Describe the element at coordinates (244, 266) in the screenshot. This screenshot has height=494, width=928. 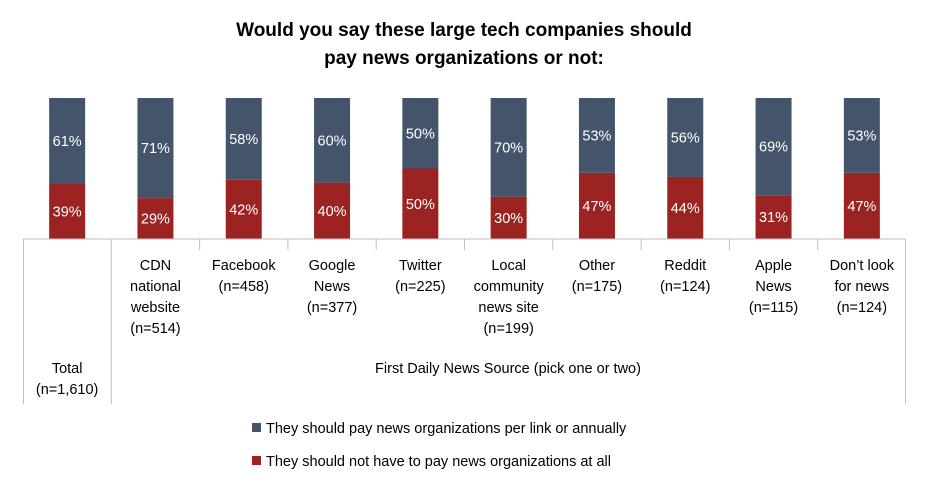
I see `category-label-3-line-1: Facebook` at that location.